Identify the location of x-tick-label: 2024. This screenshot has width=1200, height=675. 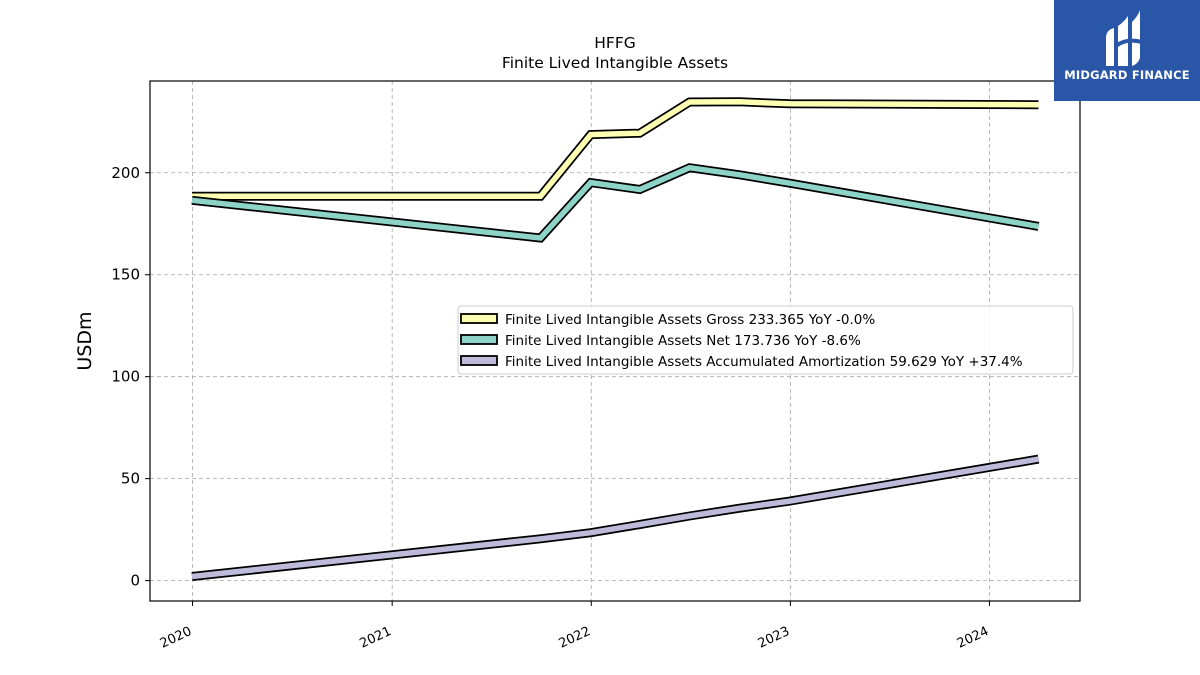
(973, 638).